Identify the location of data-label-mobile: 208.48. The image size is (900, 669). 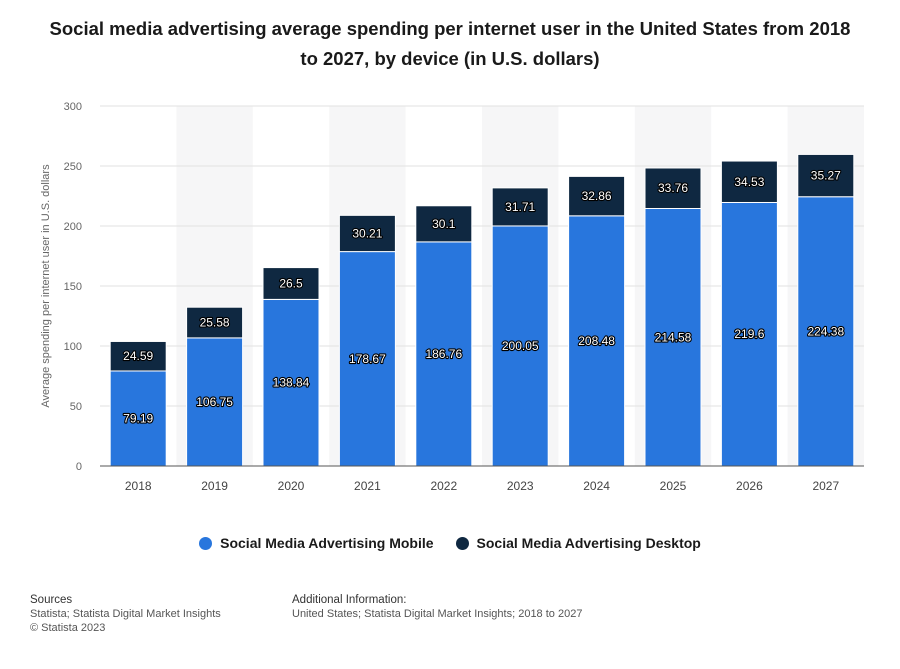
(596, 341).